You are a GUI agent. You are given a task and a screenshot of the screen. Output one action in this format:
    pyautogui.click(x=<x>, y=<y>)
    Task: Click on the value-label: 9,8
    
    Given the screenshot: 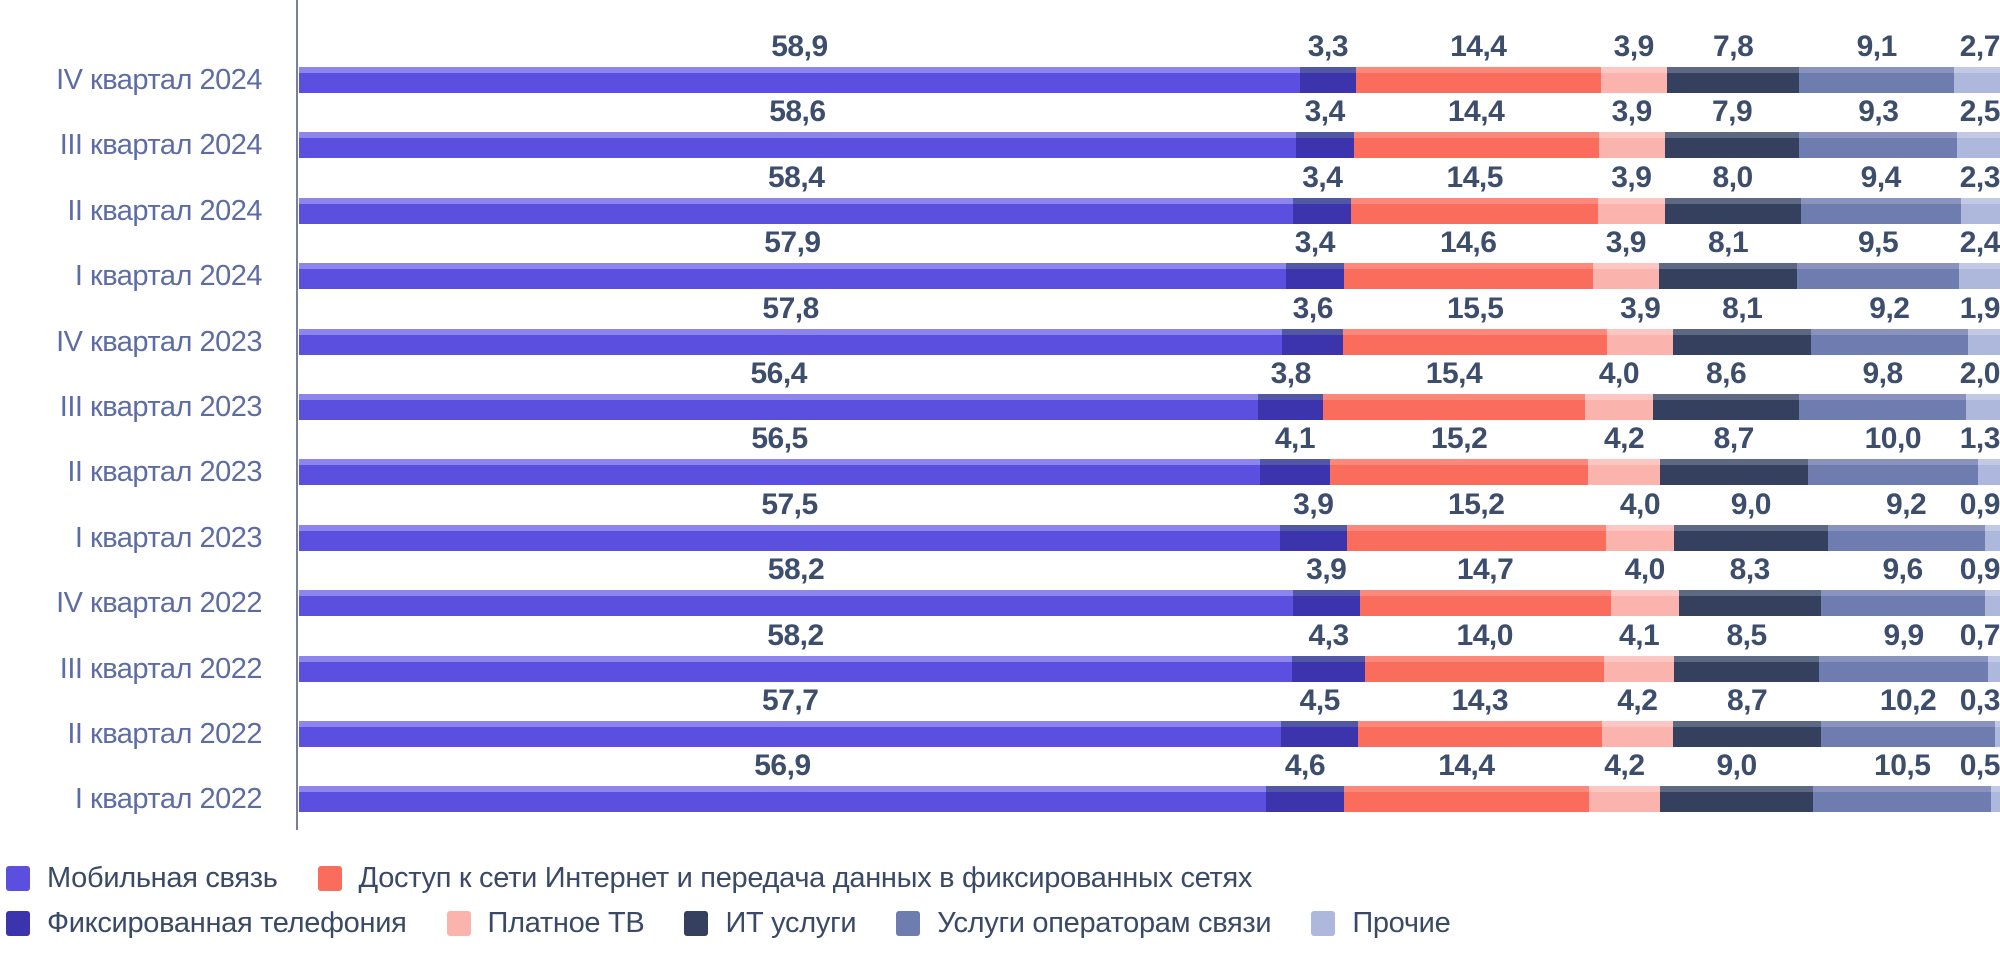 What is the action you would take?
    pyautogui.click(x=1882, y=373)
    